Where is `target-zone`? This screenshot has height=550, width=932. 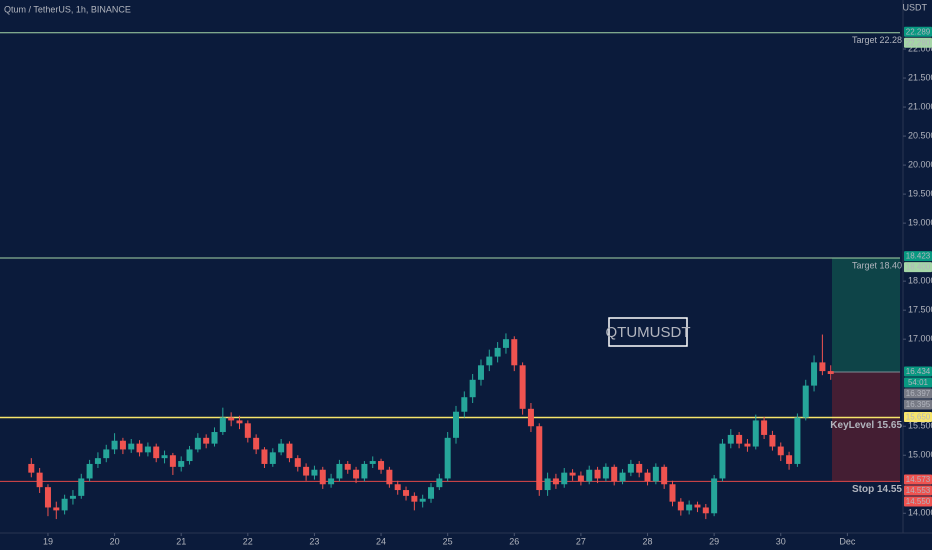
target-zone is located at coordinates (866, 315).